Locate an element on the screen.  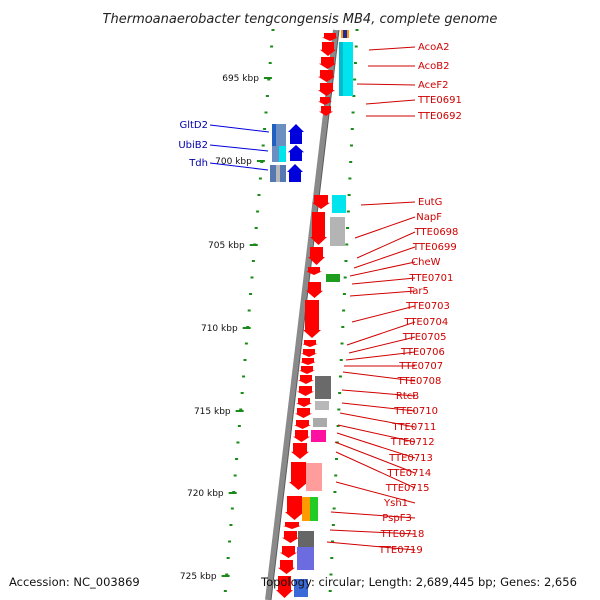
right-gene-label: TTE0719 is located at coordinates (400, 550).